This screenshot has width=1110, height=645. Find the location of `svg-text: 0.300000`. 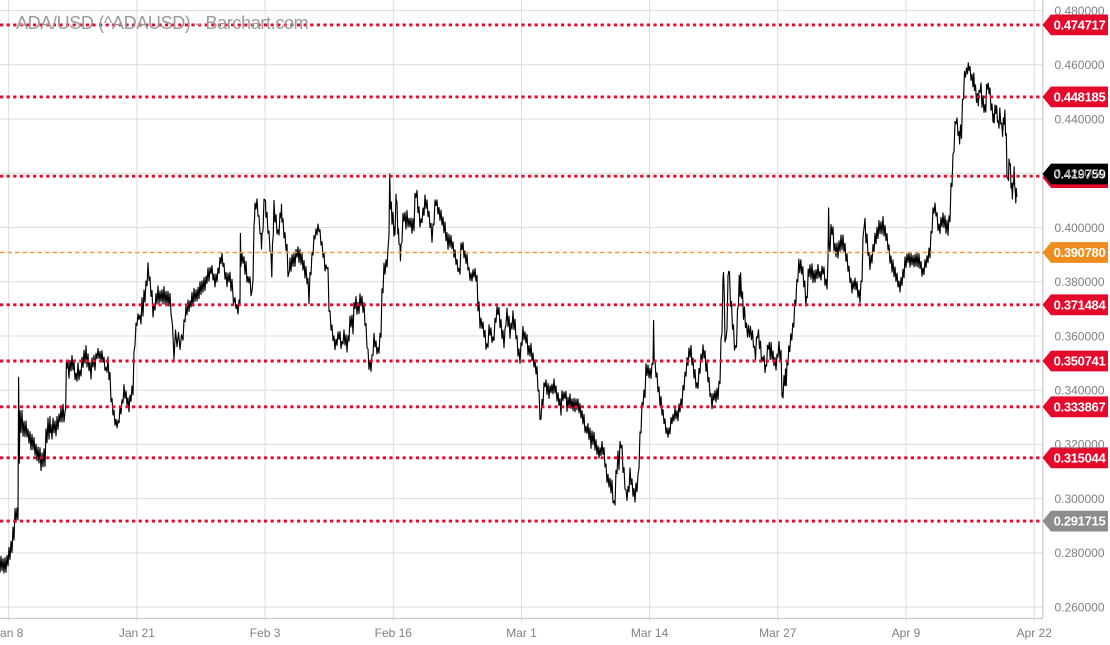

svg-text: 0.300000 is located at coordinates (1079, 499).